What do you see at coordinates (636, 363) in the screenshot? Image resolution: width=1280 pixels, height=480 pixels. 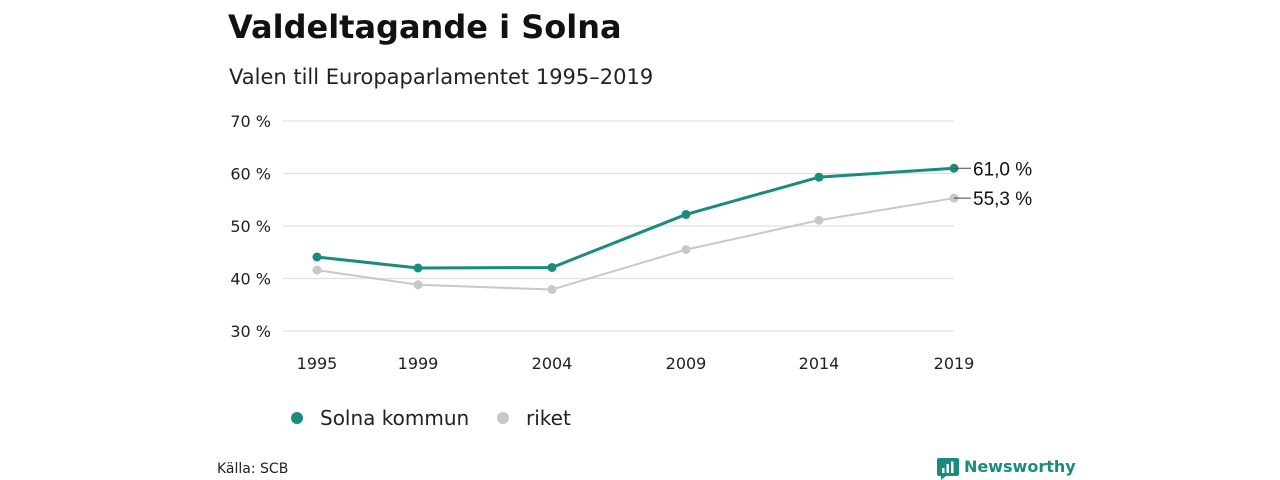 I see `x-axis-ticks: 1995 1999 2004 2009 2014 2019` at bounding box center [636, 363].